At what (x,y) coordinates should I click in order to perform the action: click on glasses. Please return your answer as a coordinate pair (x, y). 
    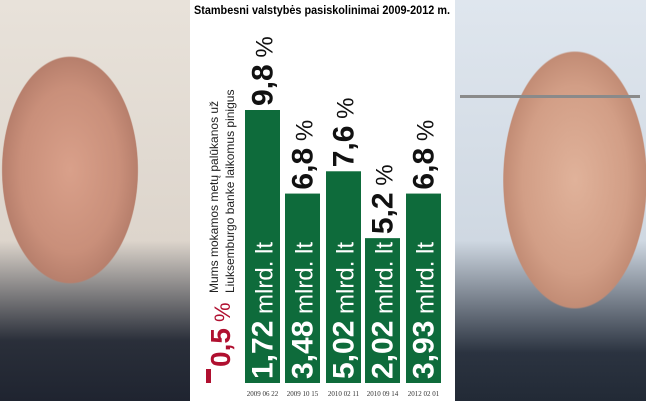
    Looking at the image, I should click on (550, 125).